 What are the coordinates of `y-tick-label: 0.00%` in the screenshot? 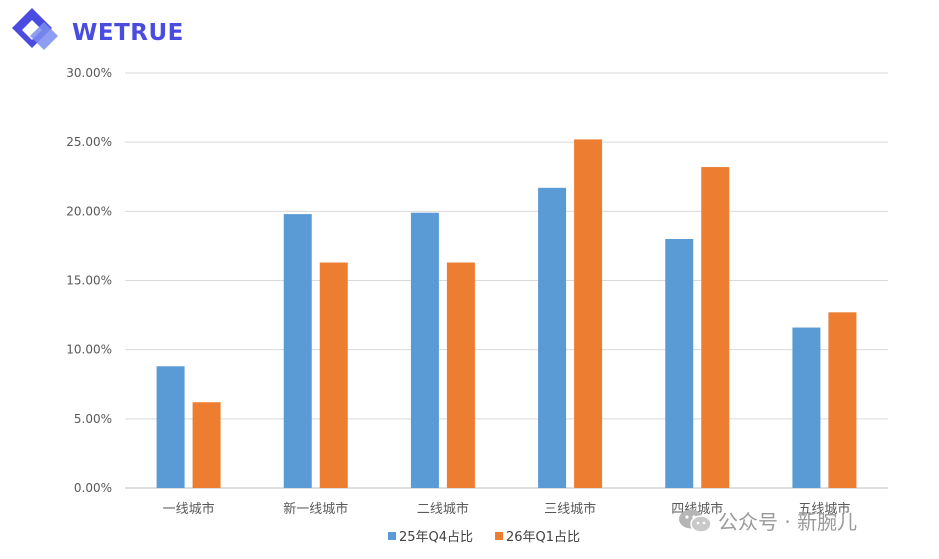 It's located at (93, 488).